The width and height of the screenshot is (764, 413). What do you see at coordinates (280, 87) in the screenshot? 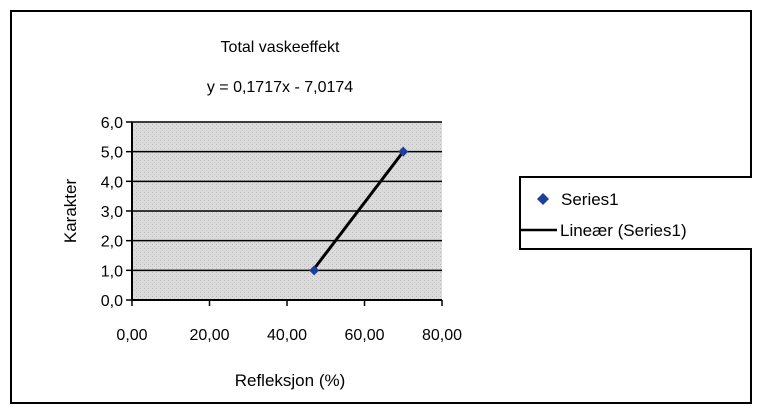
I see `trendline-equation: y = 0,1717x - 7,0174` at bounding box center [280, 87].